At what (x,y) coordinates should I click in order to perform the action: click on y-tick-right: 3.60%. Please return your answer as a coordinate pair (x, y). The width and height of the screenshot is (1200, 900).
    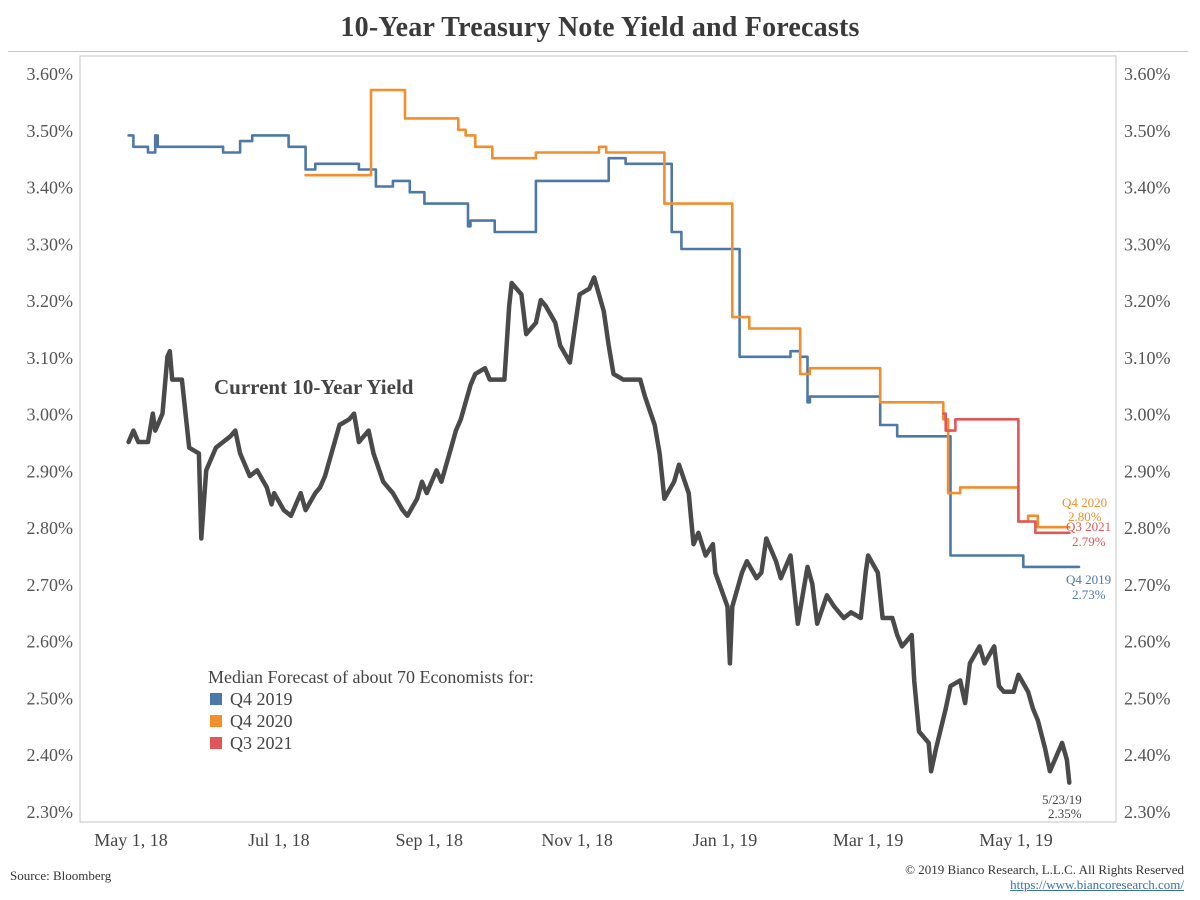
    Looking at the image, I should click on (1147, 74).